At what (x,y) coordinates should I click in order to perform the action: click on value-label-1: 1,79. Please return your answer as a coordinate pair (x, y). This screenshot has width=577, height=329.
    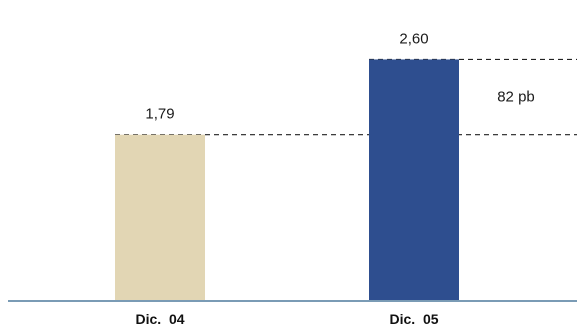
    Looking at the image, I should click on (159, 114).